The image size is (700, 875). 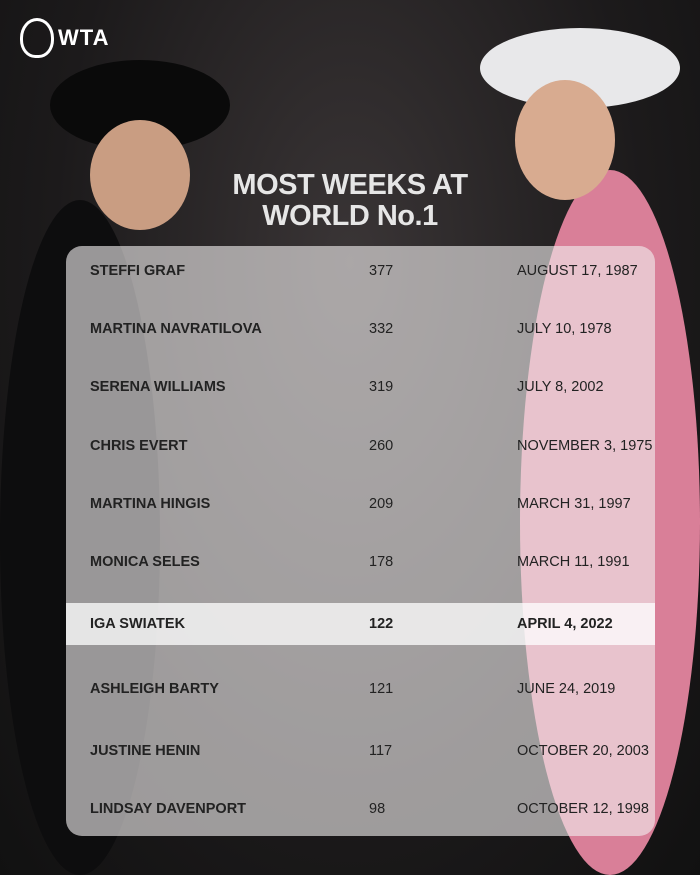 I want to click on player-date: NOVEMBER 3, 1975, so click(x=585, y=446).